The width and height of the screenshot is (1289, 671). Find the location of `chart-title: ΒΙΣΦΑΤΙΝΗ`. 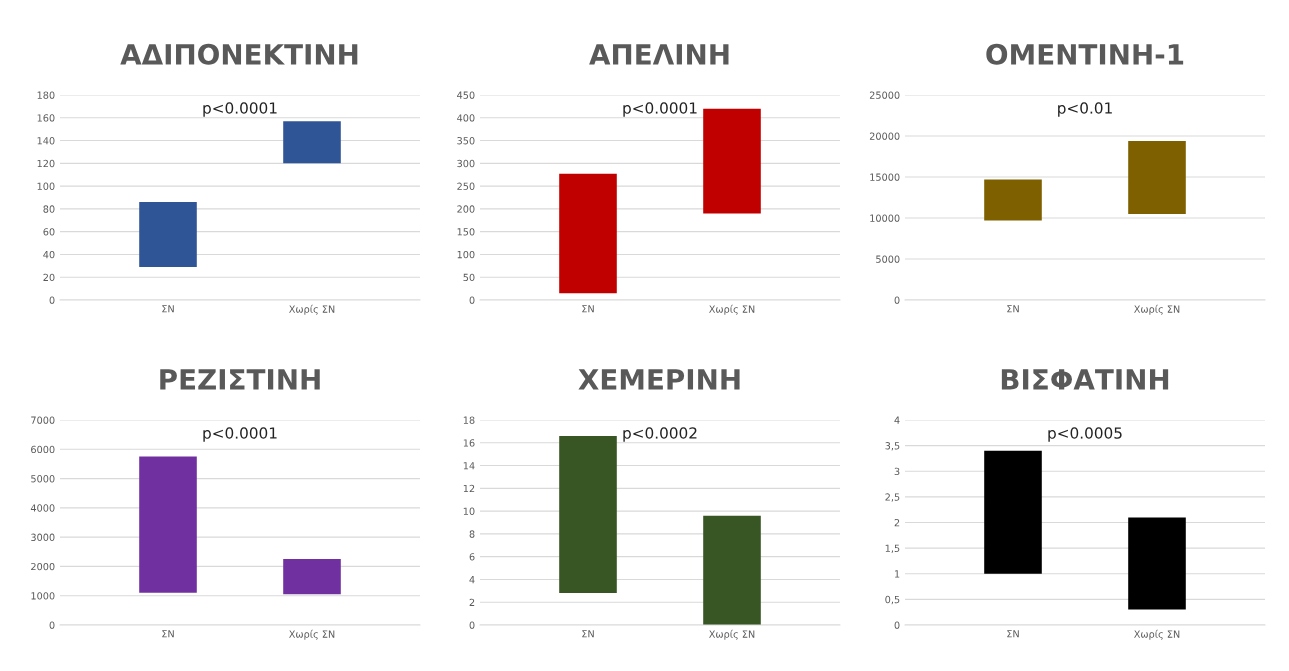

chart-title: ΒΙΣΦΑΤΙΝΗ is located at coordinates (1085, 379).